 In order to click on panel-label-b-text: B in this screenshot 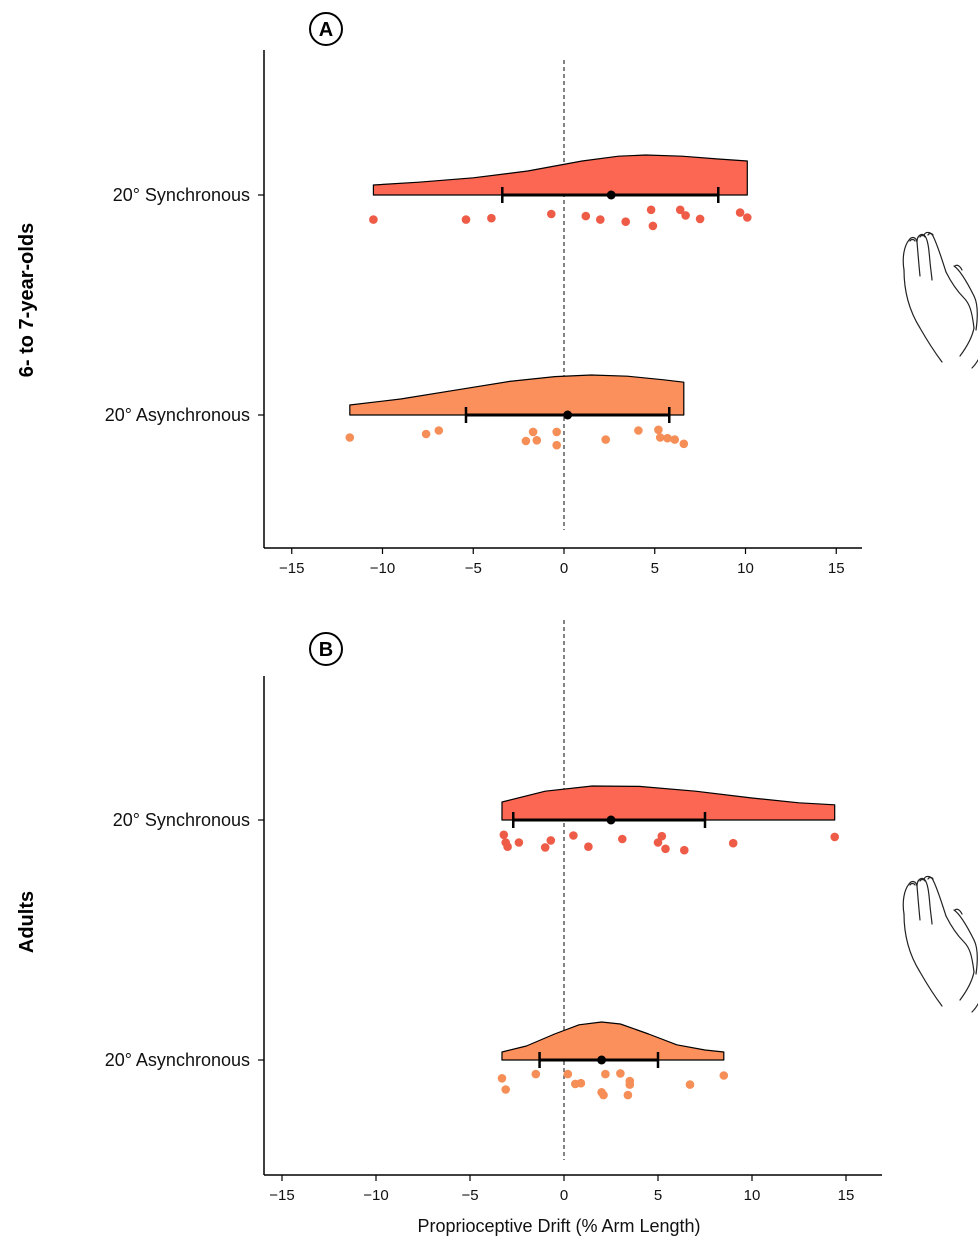, I will do `click(326, 650)`.